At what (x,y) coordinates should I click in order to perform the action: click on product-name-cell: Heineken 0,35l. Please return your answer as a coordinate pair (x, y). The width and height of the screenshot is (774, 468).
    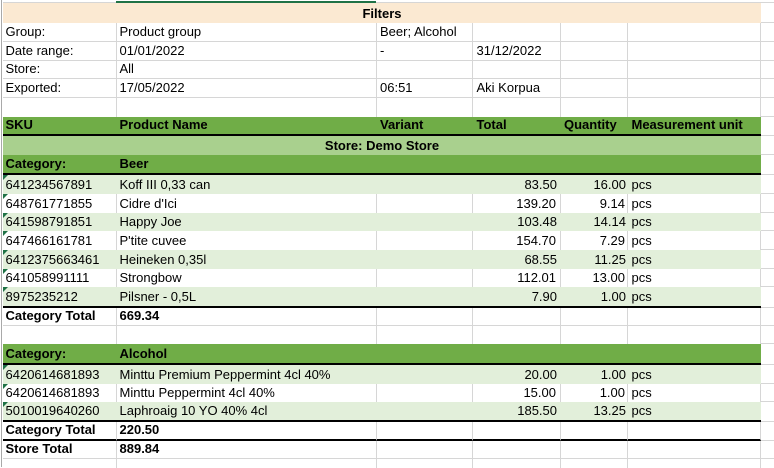
    Looking at the image, I should click on (247, 259).